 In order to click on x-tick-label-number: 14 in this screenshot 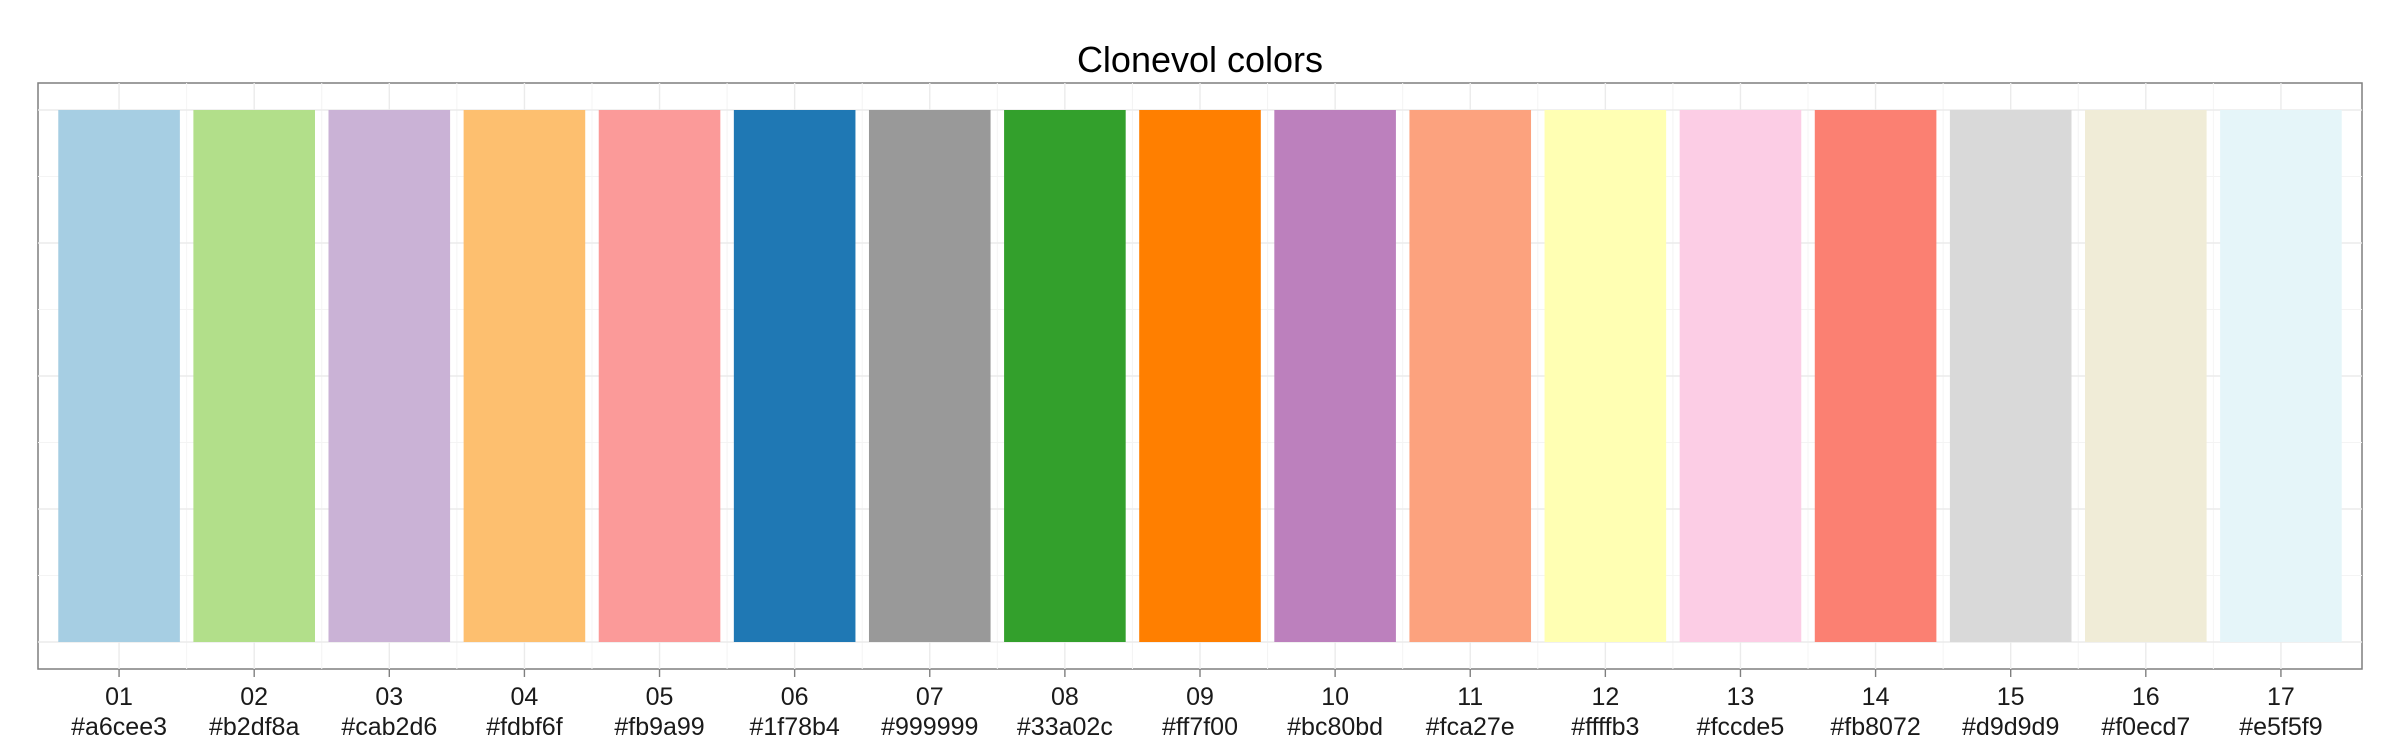, I will do `click(1876, 697)`.